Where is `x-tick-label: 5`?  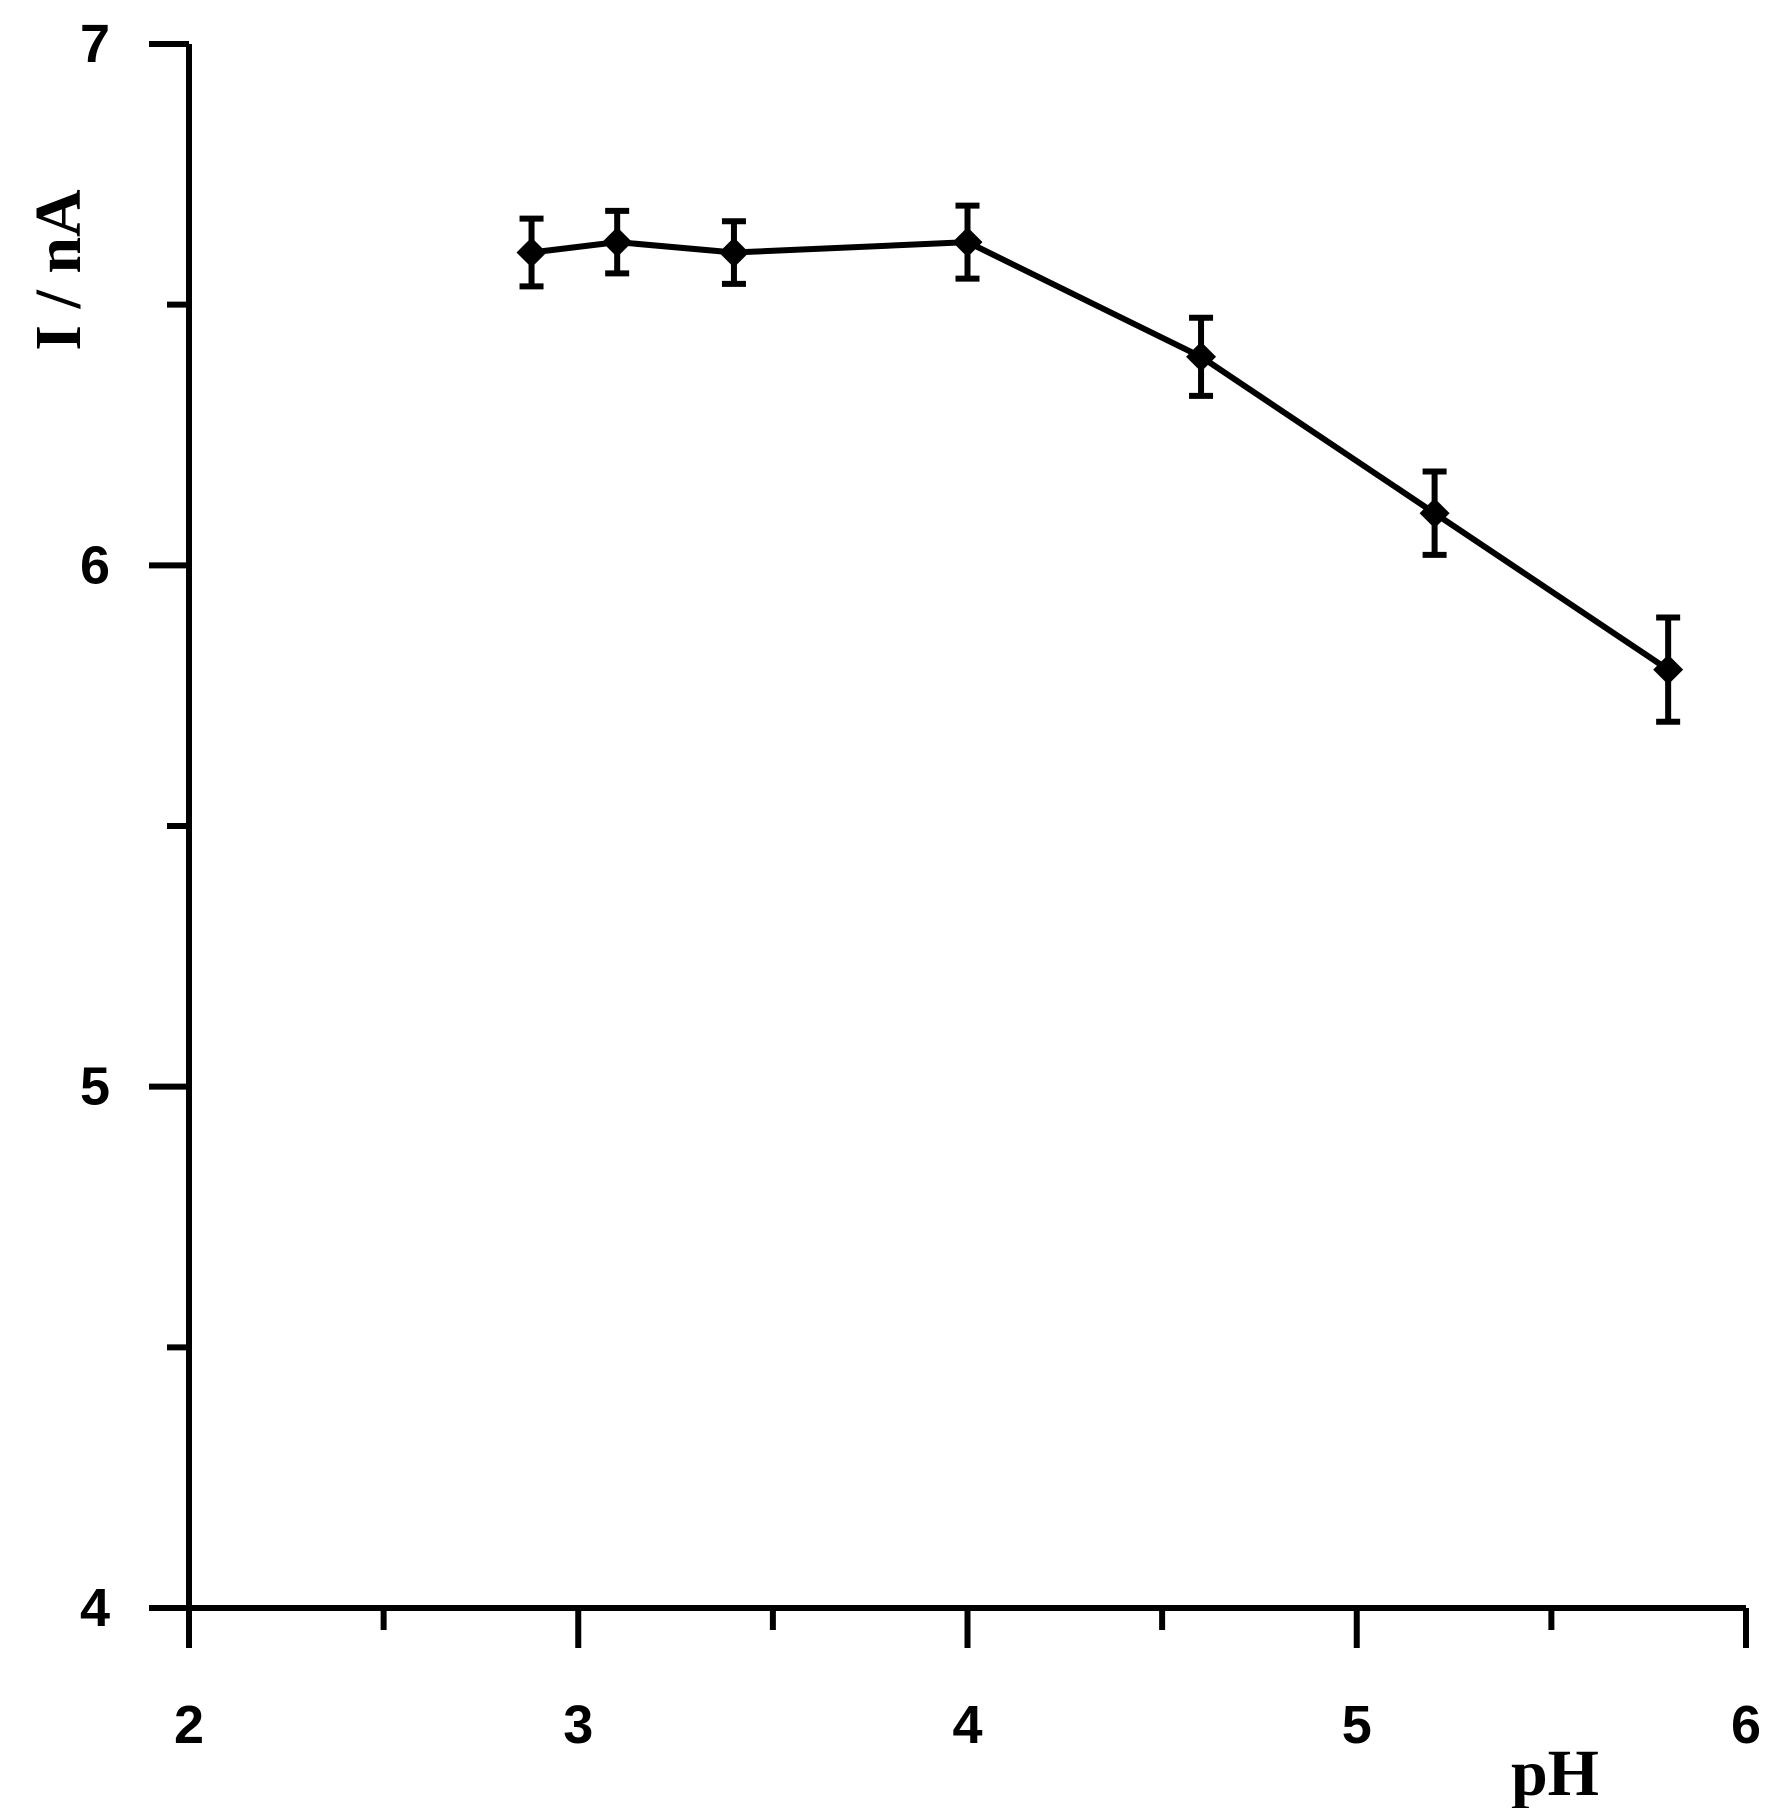
x-tick-label: 5 is located at coordinates (1357, 1725).